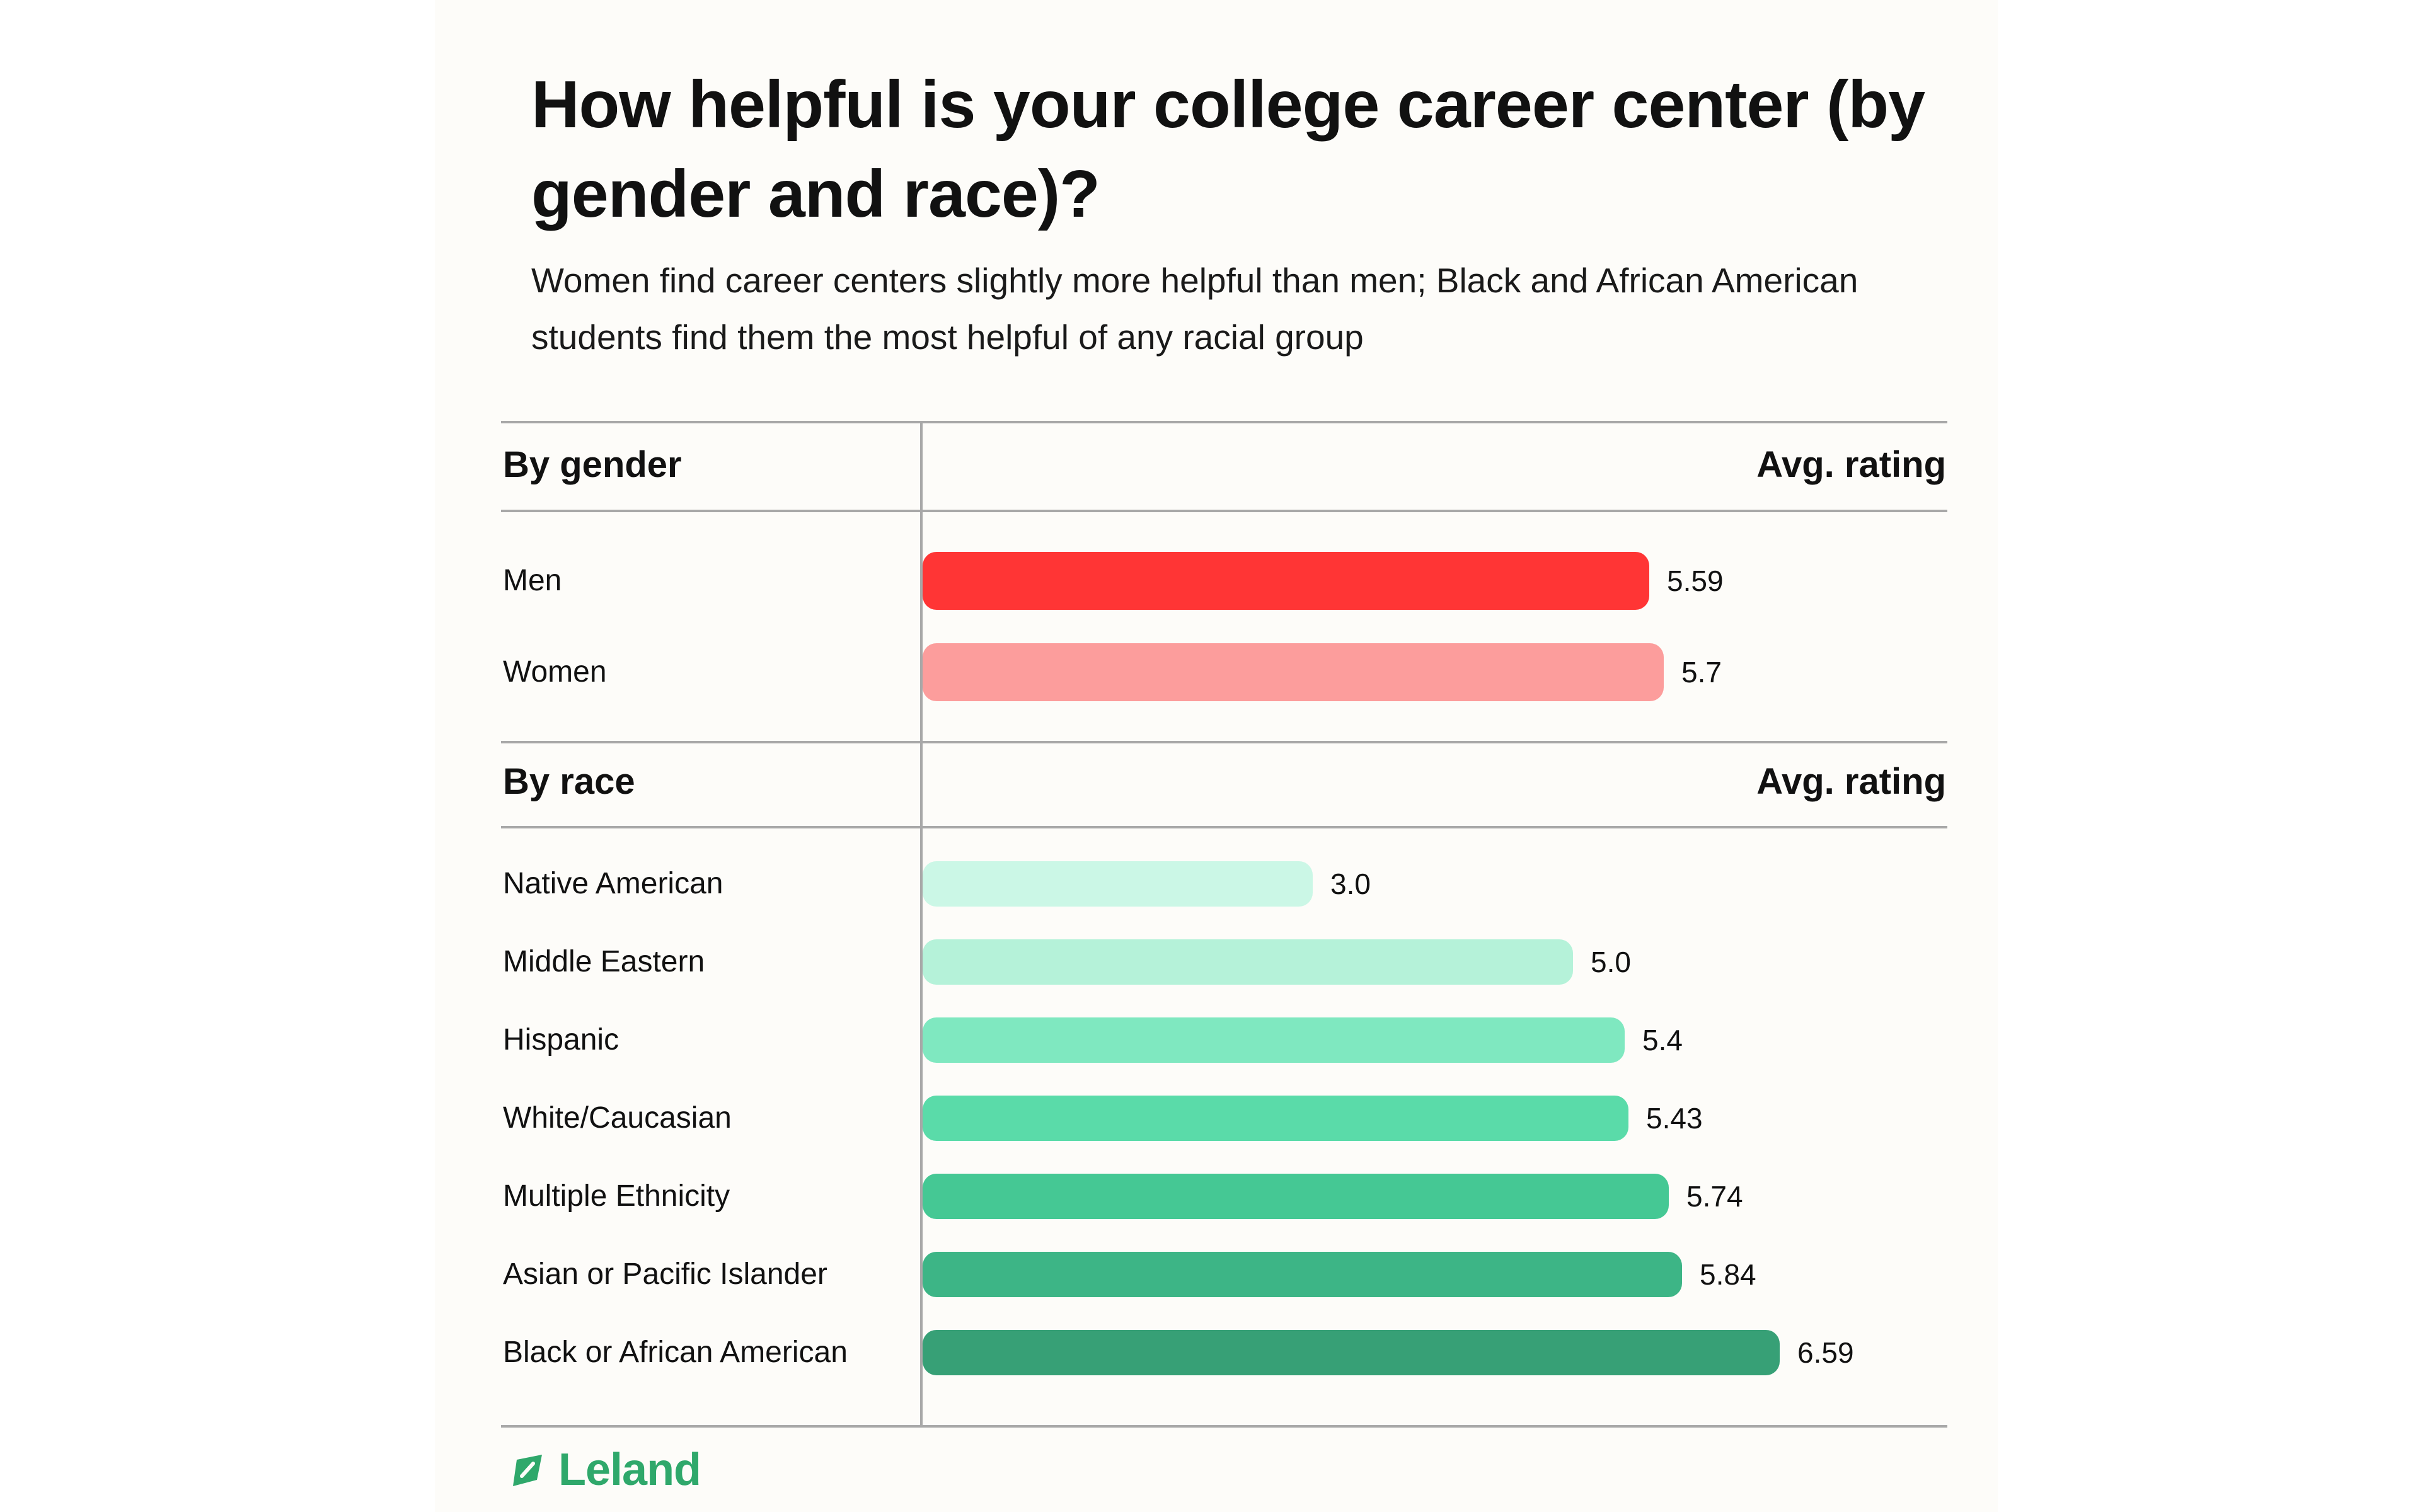 Image resolution: width=2420 pixels, height=1512 pixels. What do you see at coordinates (532, 580) in the screenshot?
I see `bar-category-label: Men` at bounding box center [532, 580].